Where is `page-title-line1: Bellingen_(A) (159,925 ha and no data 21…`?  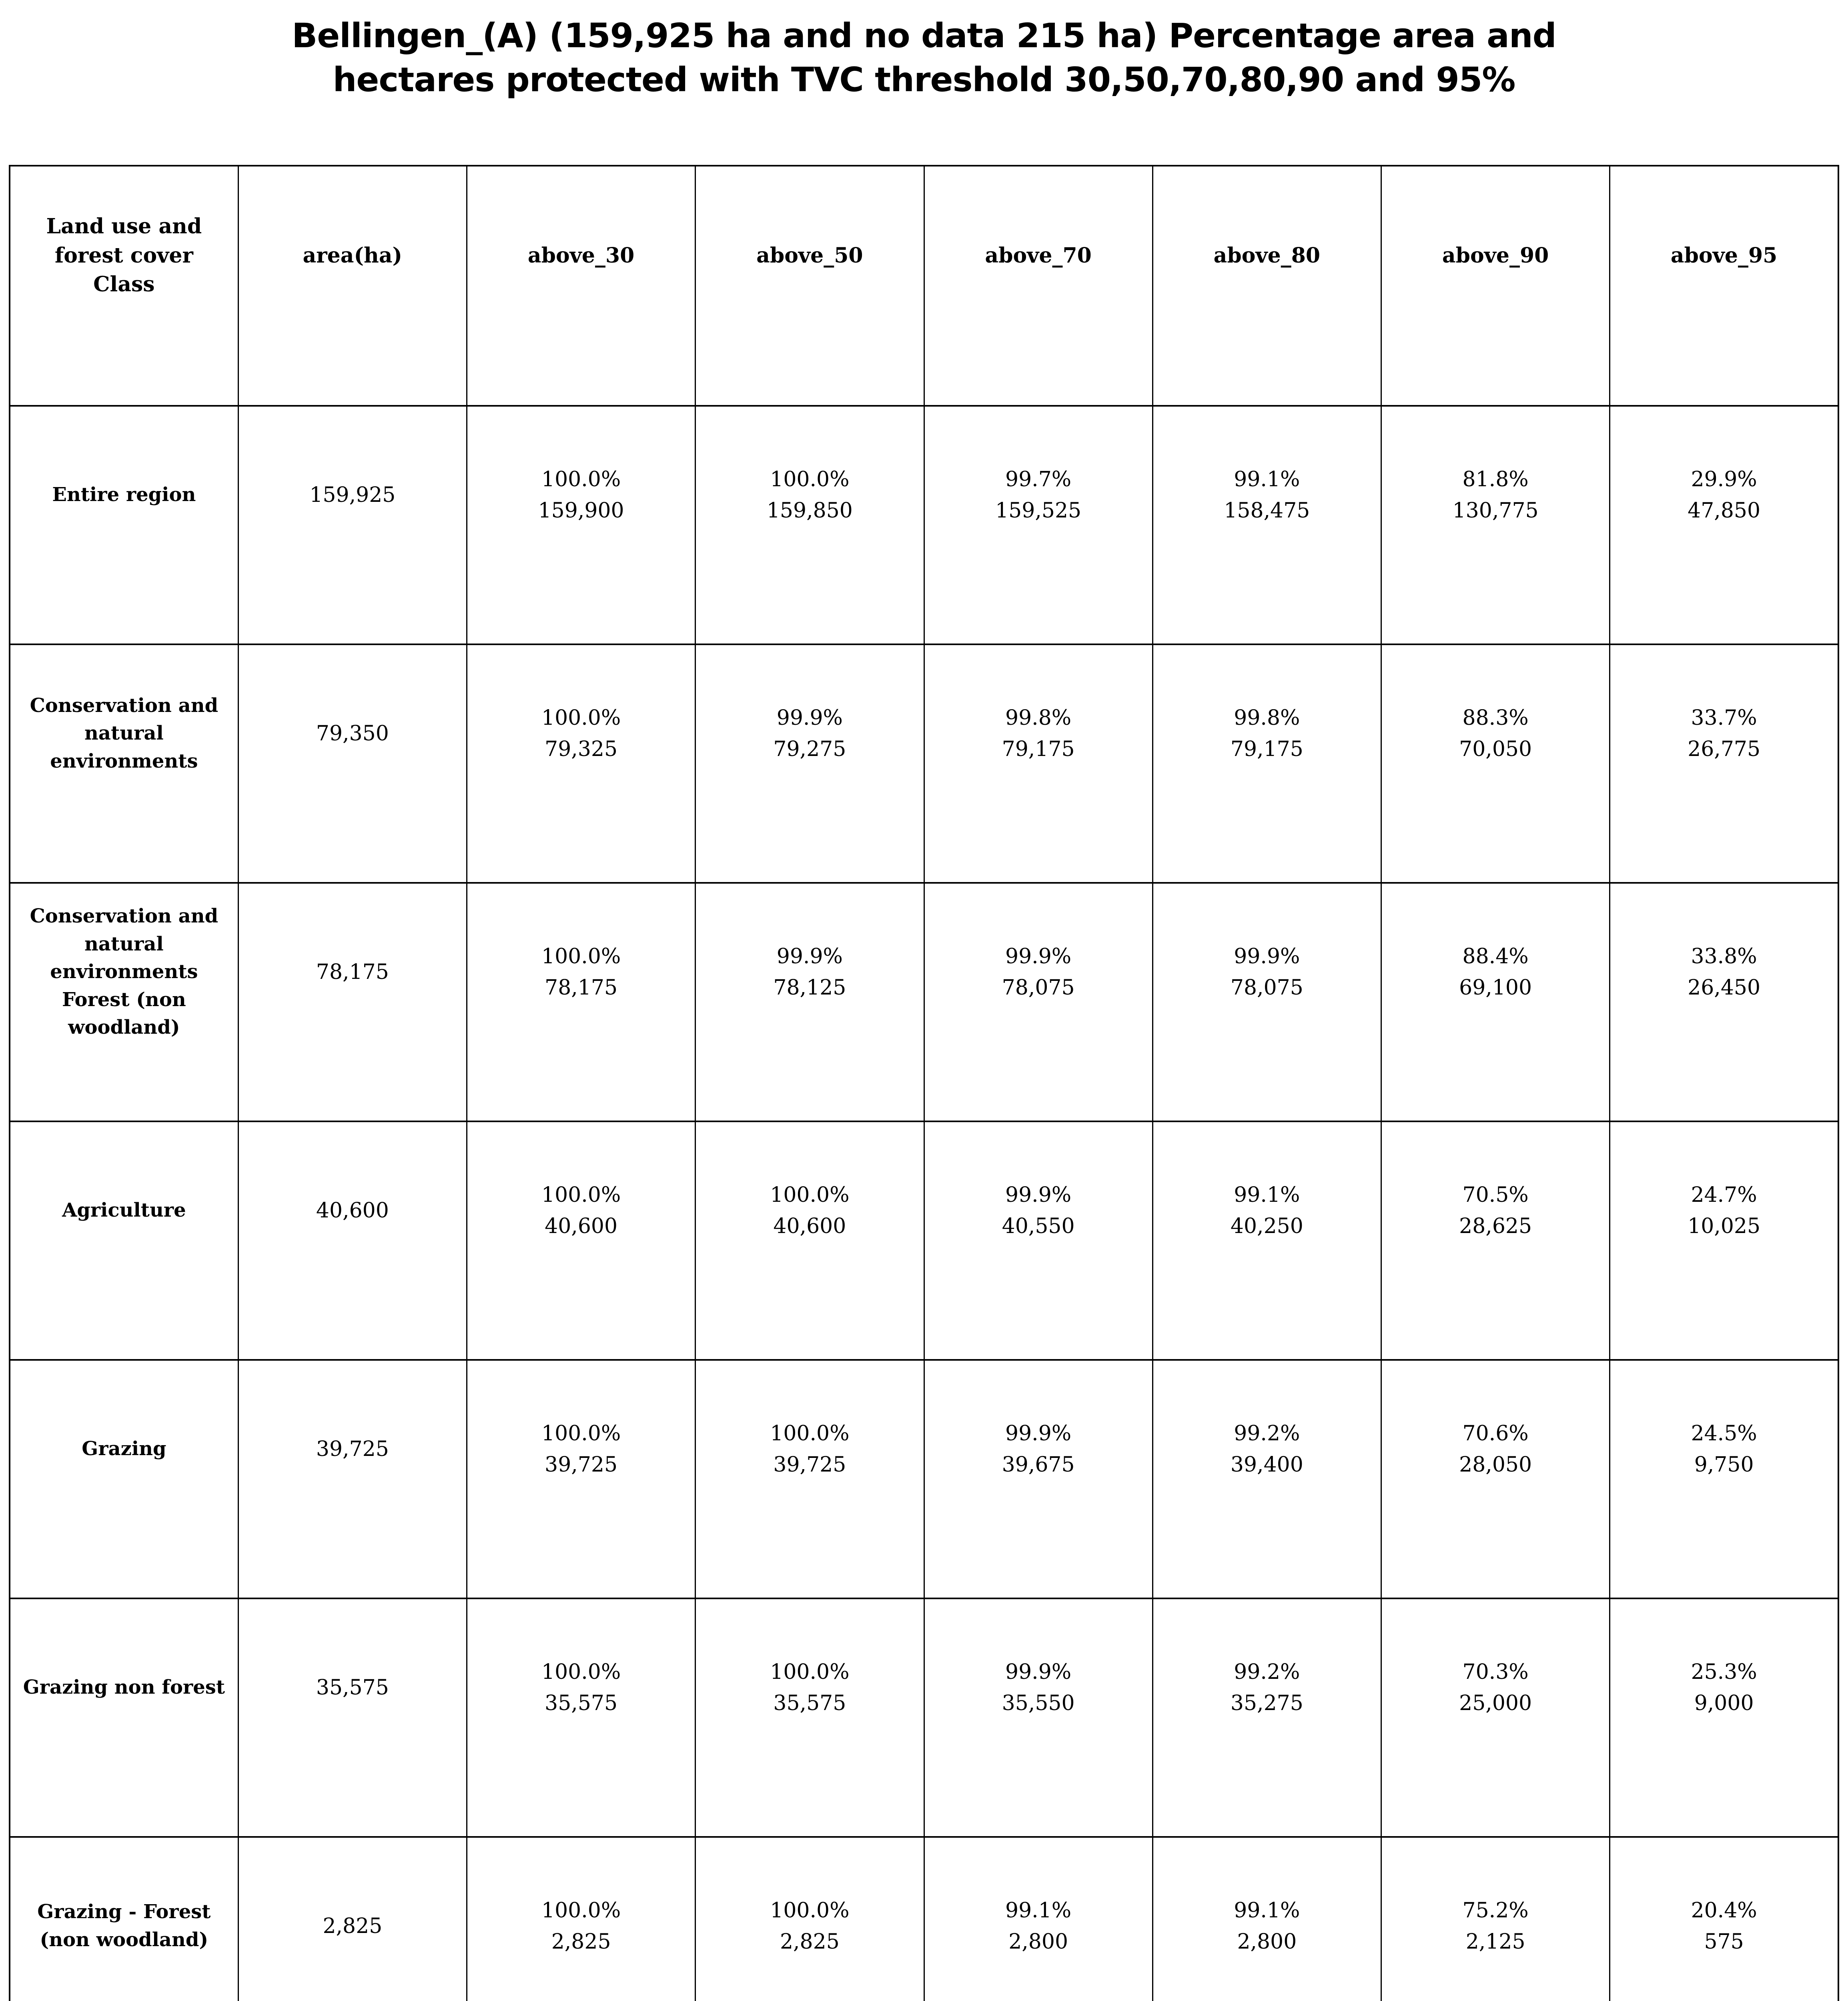 page-title-line1: Bellingen_(A) (159,925 ha and no data 21… is located at coordinates (924, 35).